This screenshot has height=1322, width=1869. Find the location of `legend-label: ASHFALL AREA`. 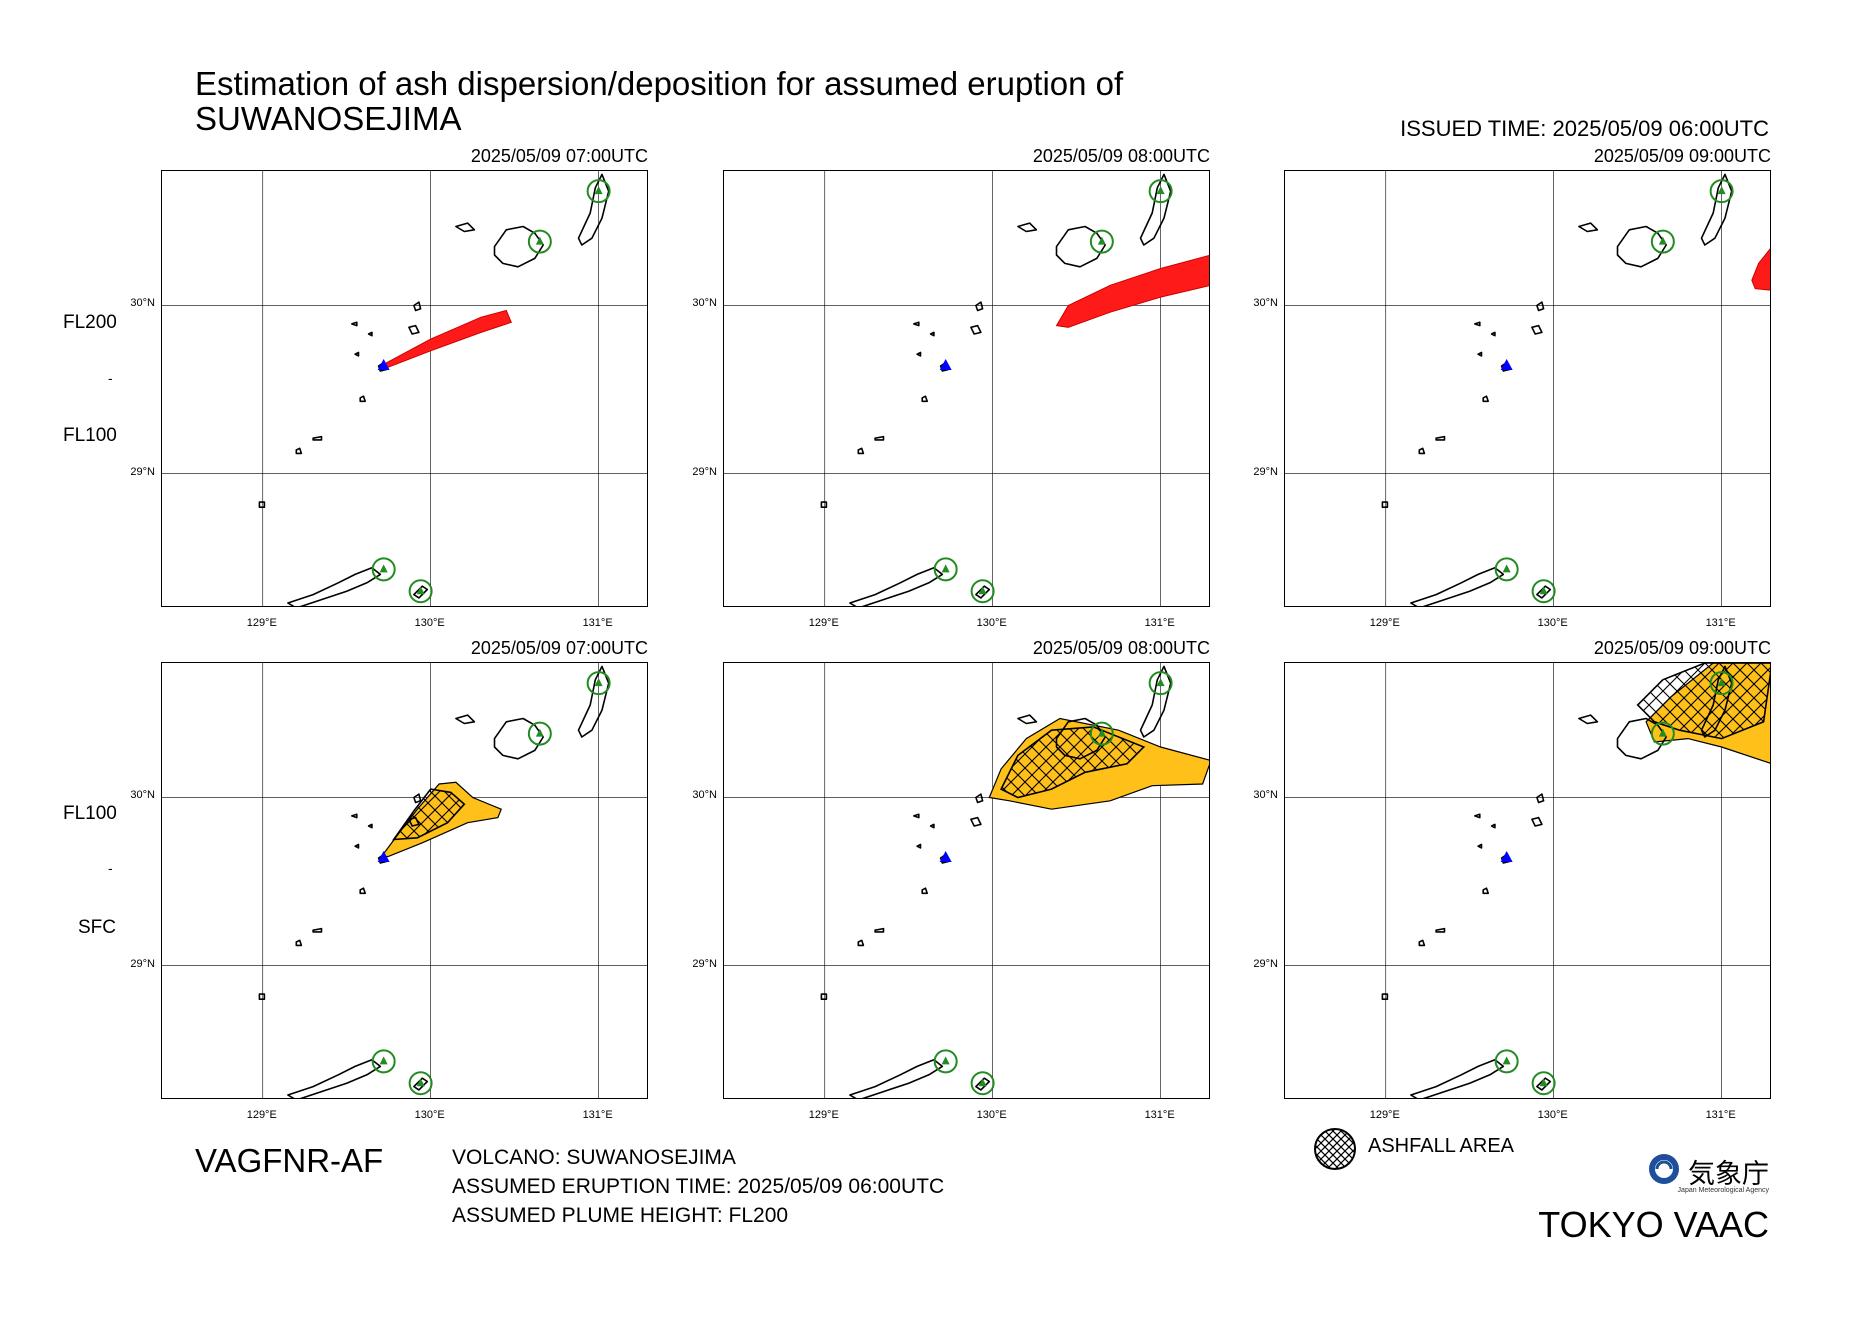

legend-label: ASHFALL AREA is located at coordinates (1441, 1146).